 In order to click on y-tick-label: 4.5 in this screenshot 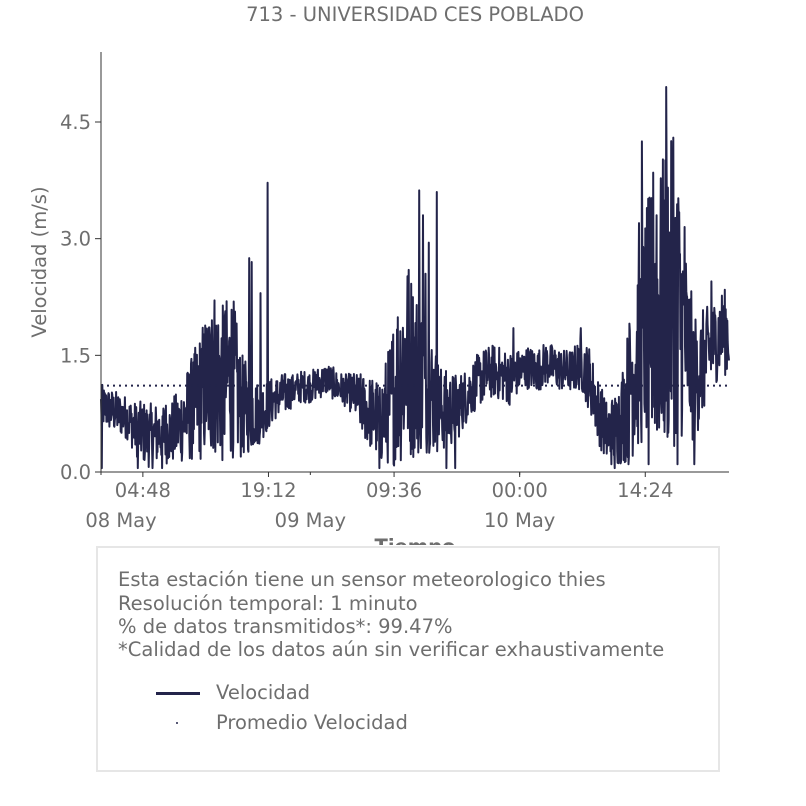, I will do `click(75, 122)`.